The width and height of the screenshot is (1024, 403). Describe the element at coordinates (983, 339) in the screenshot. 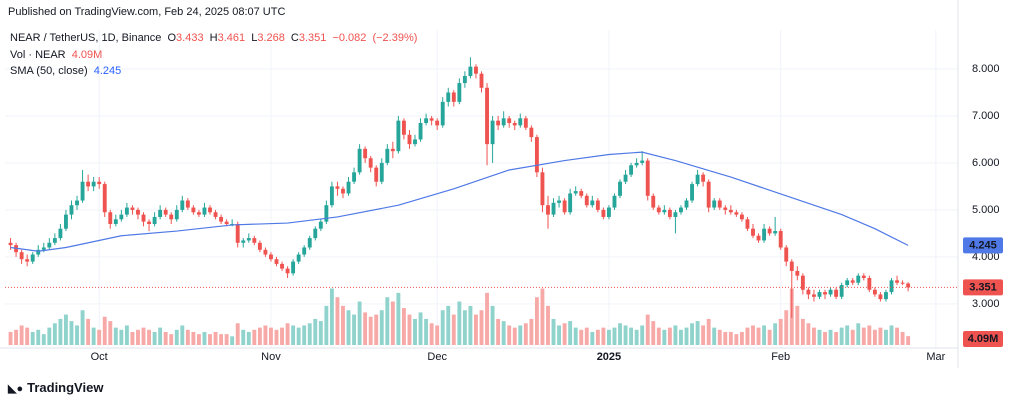

I see `volume-tag: 4.09M` at that location.